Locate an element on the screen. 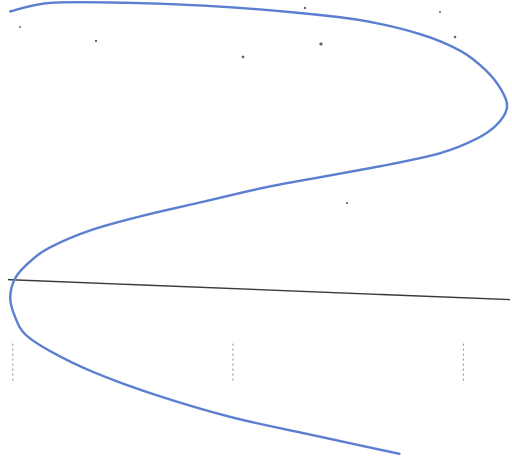  x-axis-line is located at coordinates (259, 289).